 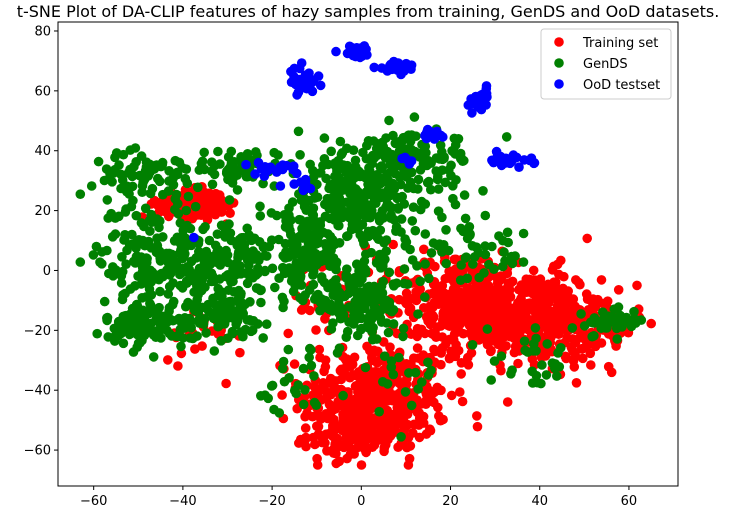 What do you see at coordinates (37, 391) in the screenshot?
I see `y-tick-label: −40` at bounding box center [37, 391].